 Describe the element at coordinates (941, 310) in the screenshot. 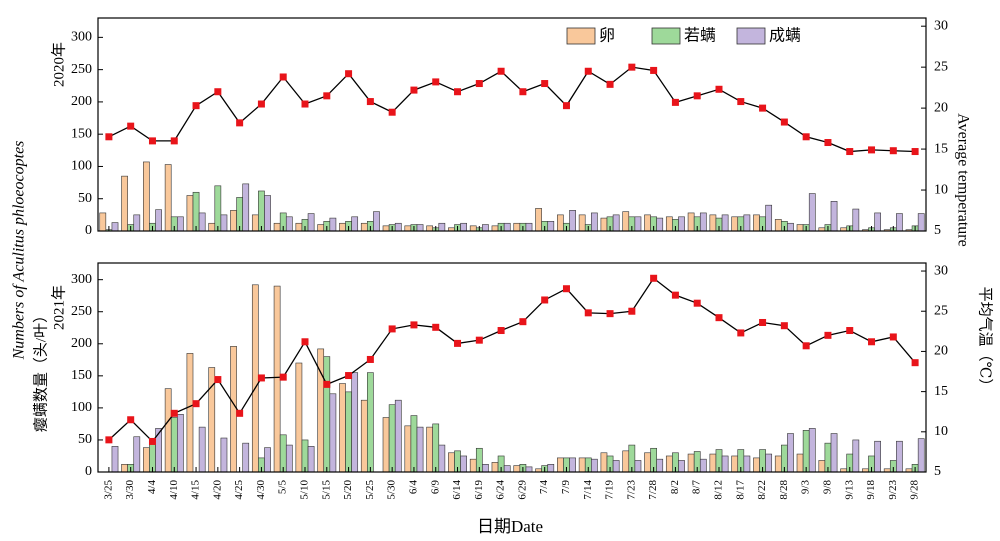

I see `y2-tick-label: 25` at that location.